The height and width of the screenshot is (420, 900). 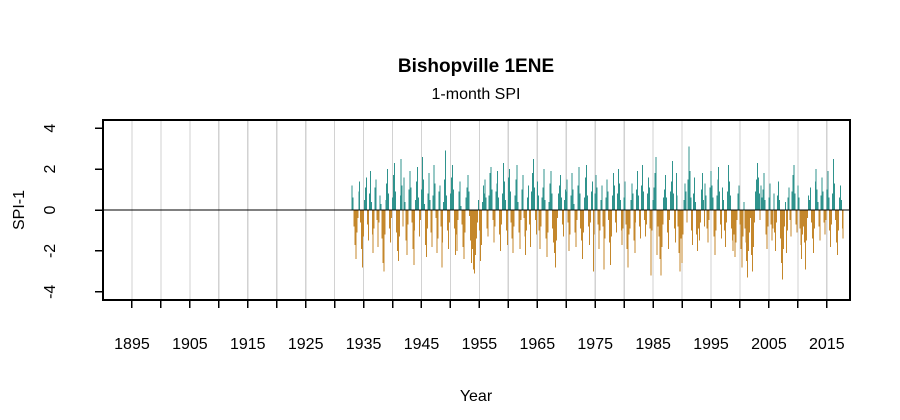 What do you see at coordinates (476, 66) in the screenshot?
I see `chart-title: Bishopville 1ENE` at bounding box center [476, 66].